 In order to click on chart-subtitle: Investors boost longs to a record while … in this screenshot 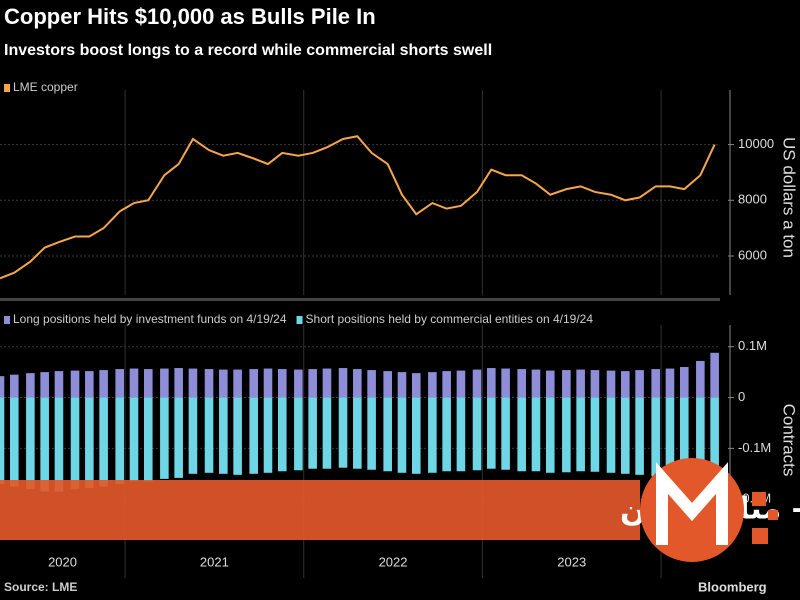, I will do `click(248, 50)`.